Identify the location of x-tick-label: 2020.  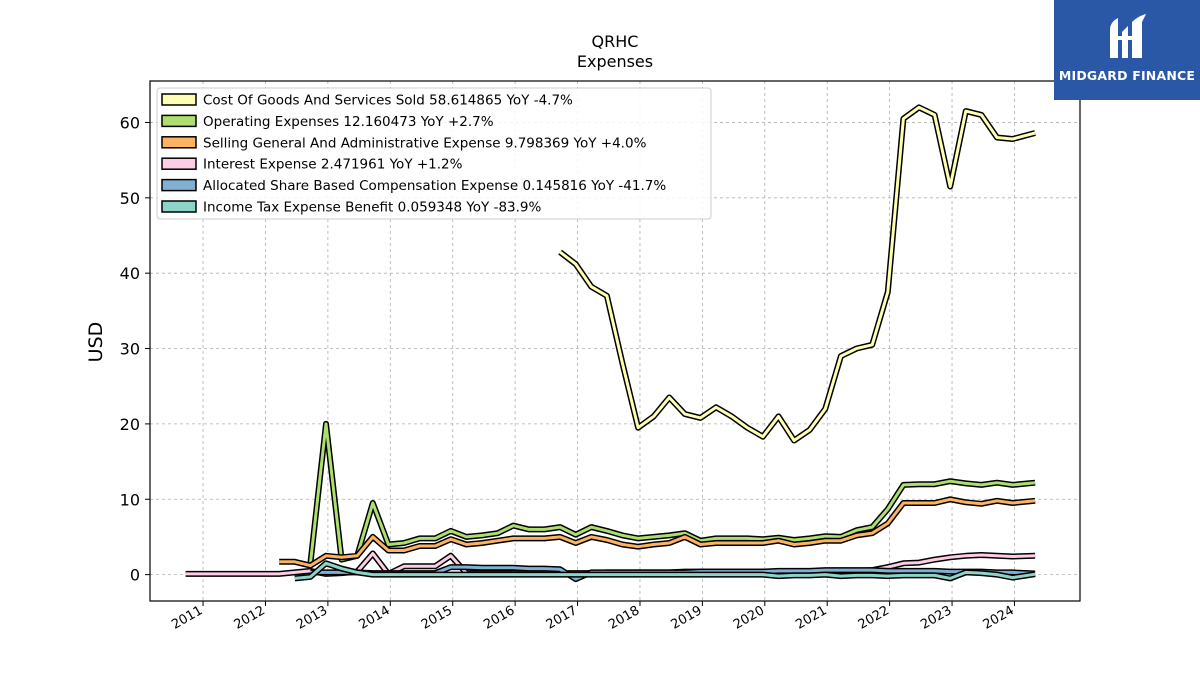
(749, 618).